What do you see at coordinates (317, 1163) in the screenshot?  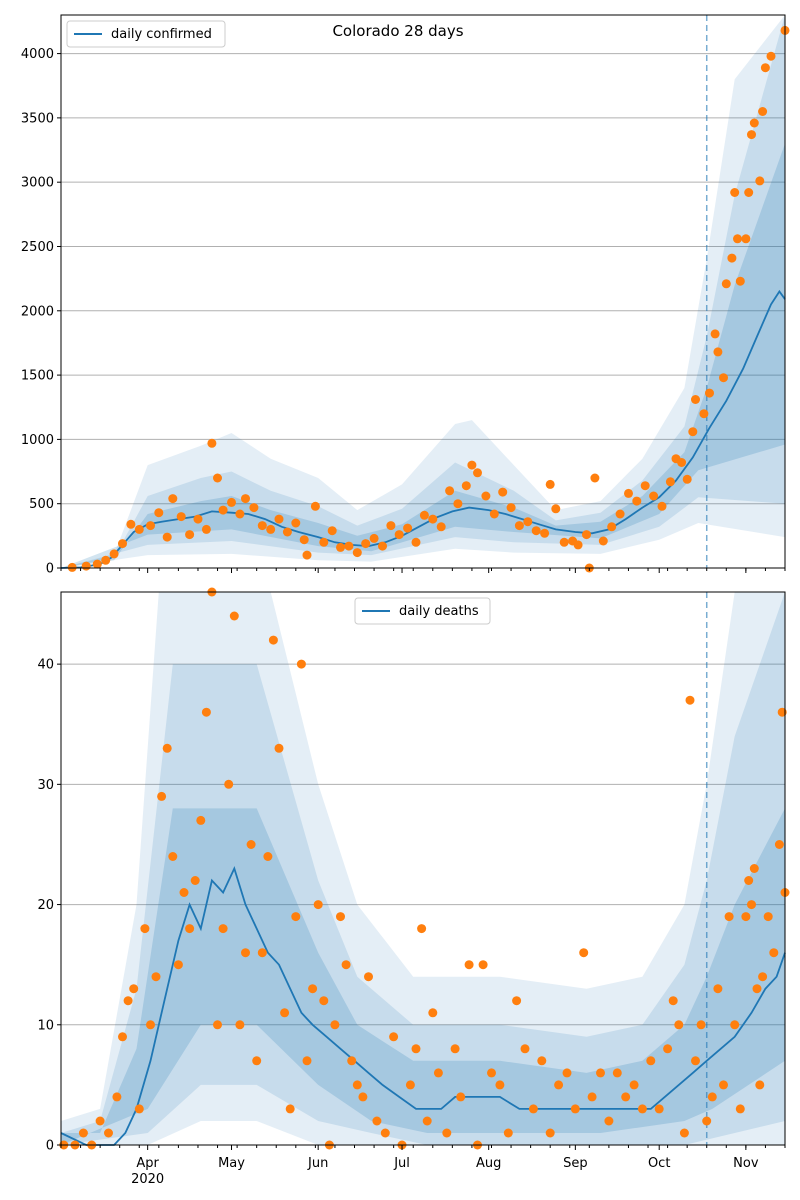 I see `deaths-xtick-label: Jun` at bounding box center [317, 1163].